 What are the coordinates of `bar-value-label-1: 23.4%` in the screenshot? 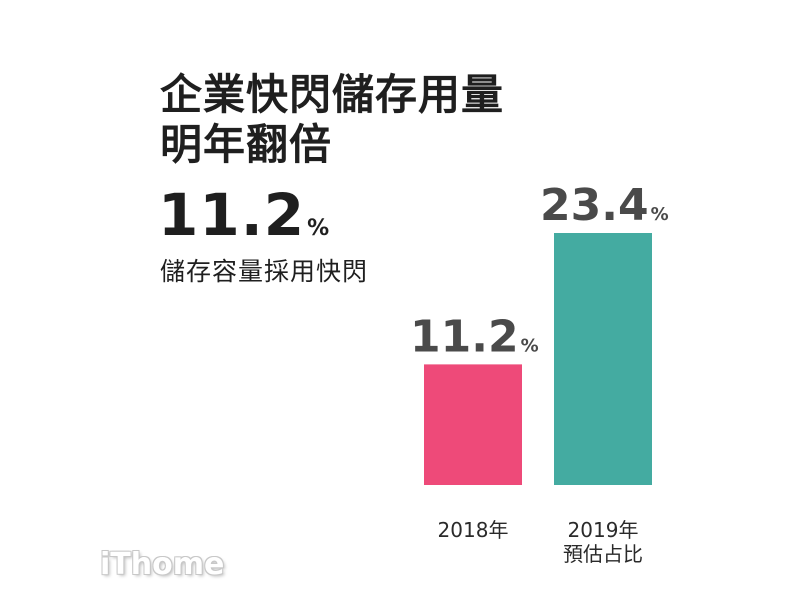 It's located at (604, 205).